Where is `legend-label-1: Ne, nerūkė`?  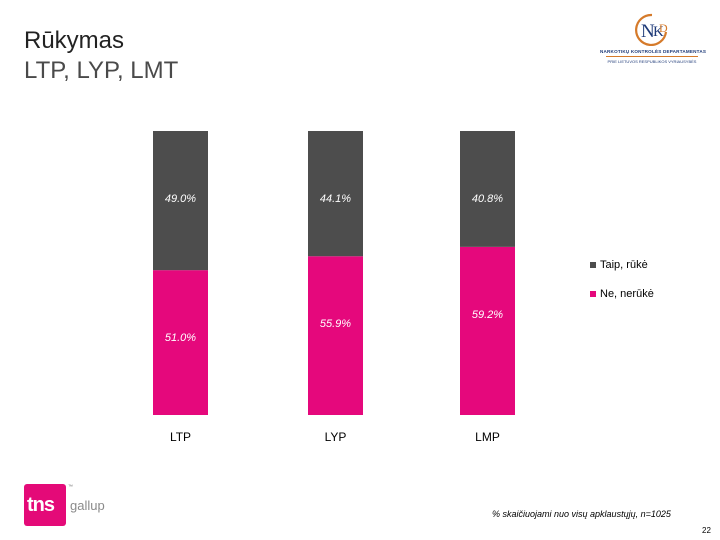
legend-label-1: Ne, nerūkė is located at coordinates (627, 294).